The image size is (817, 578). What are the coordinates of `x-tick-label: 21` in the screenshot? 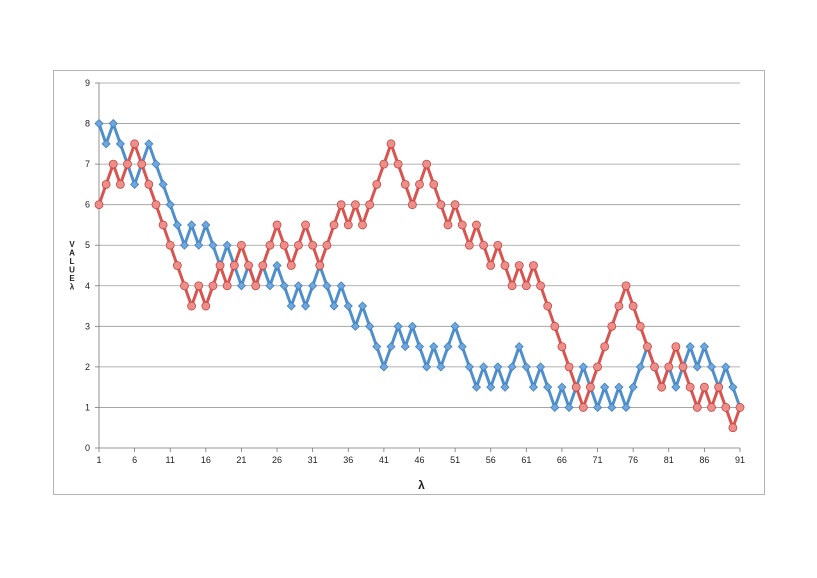 It's located at (241, 460).